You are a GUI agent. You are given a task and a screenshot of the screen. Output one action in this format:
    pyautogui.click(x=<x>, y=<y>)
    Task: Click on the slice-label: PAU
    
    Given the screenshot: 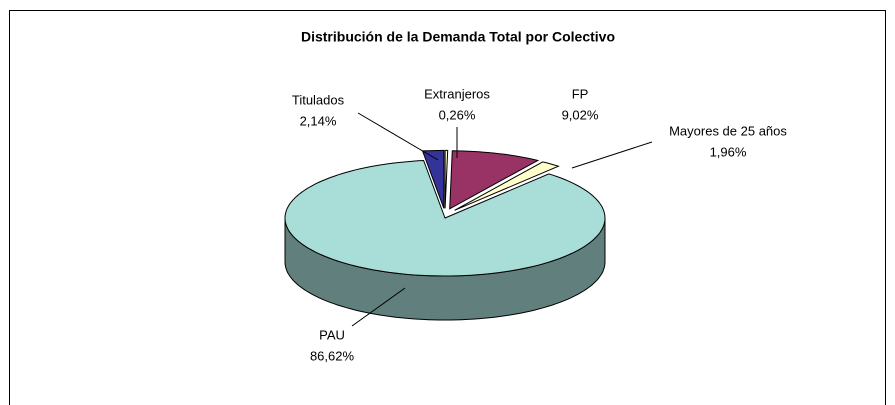 What is the action you would take?
    pyautogui.click(x=332, y=334)
    